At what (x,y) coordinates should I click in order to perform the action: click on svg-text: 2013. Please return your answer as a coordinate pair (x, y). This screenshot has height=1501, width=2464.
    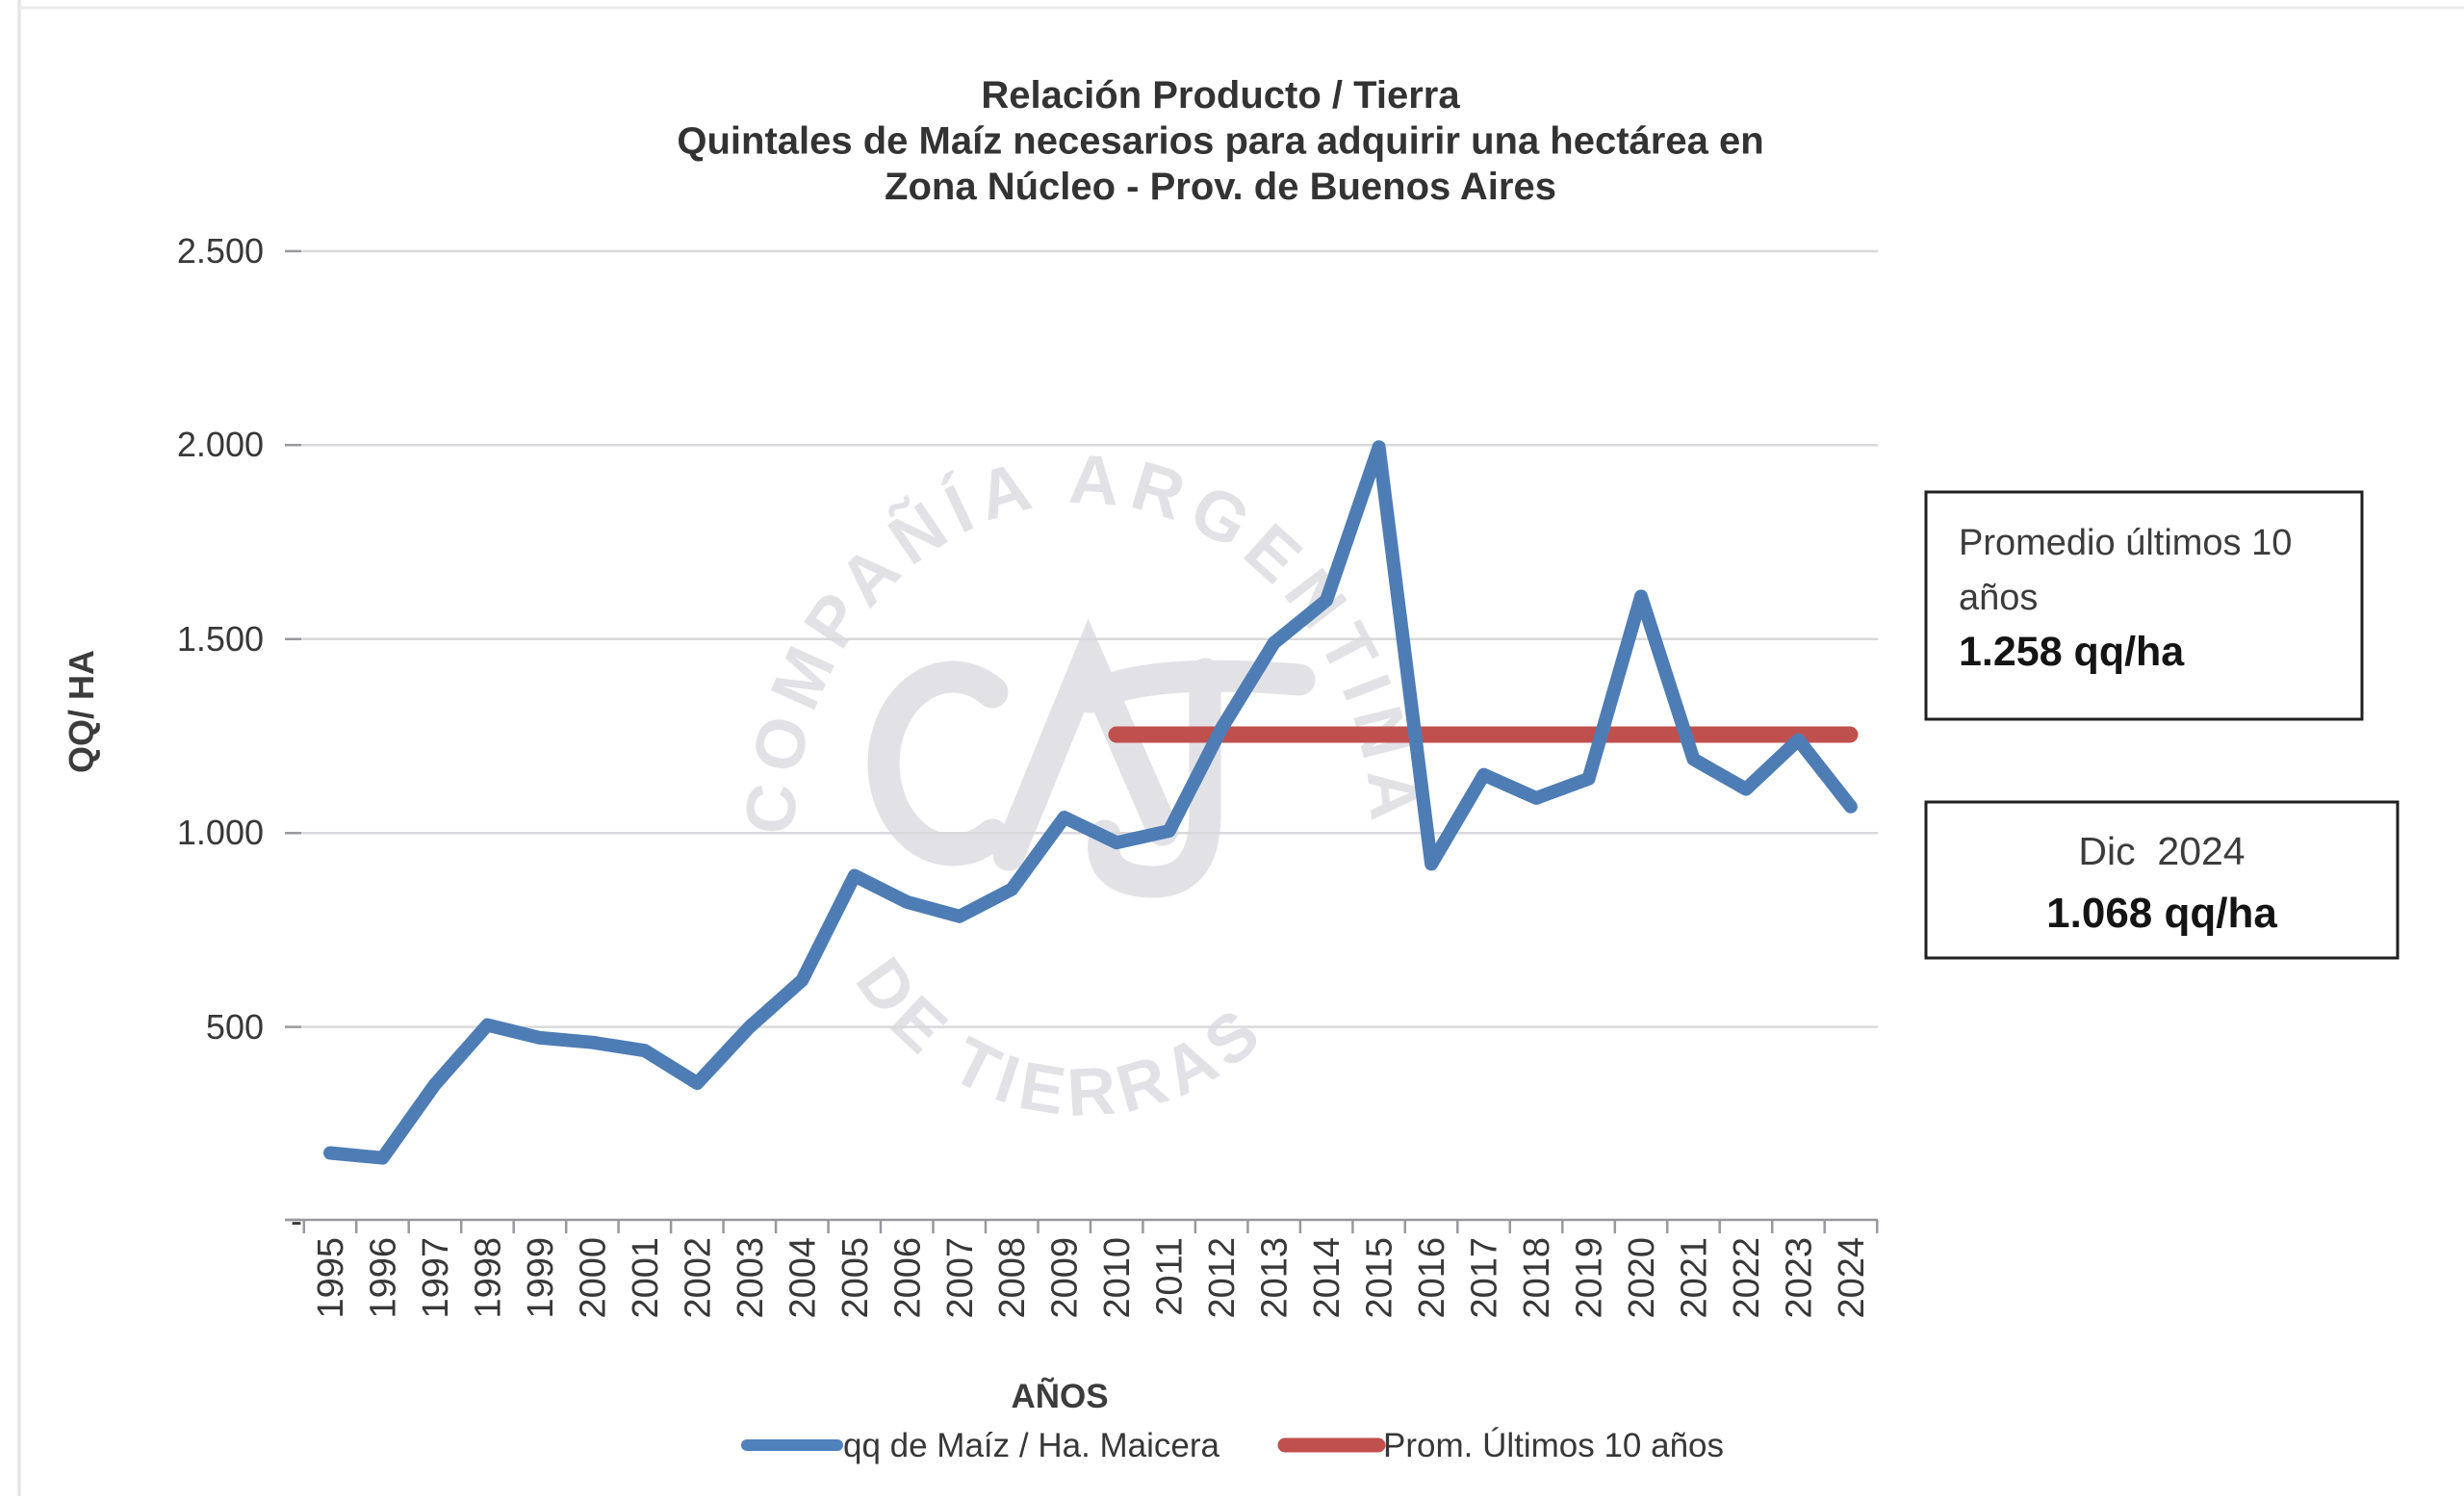
    Looking at the image, I should click on (1275, 1278).